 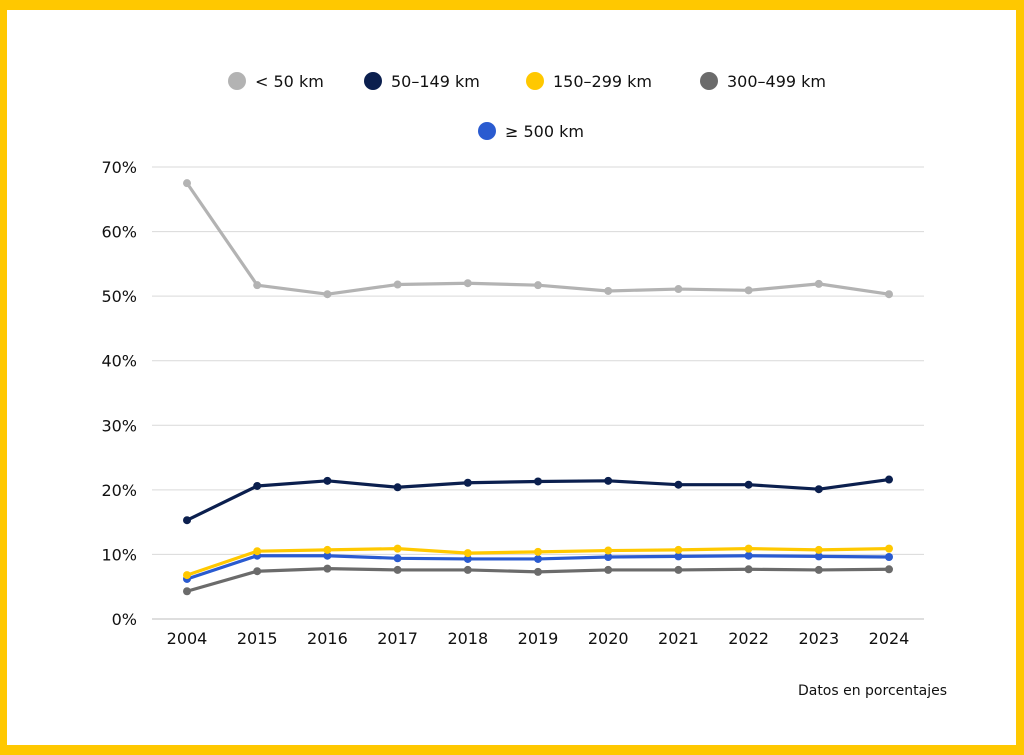 I want to click on y-tick-label: 50%, so click(x=119, y=296).